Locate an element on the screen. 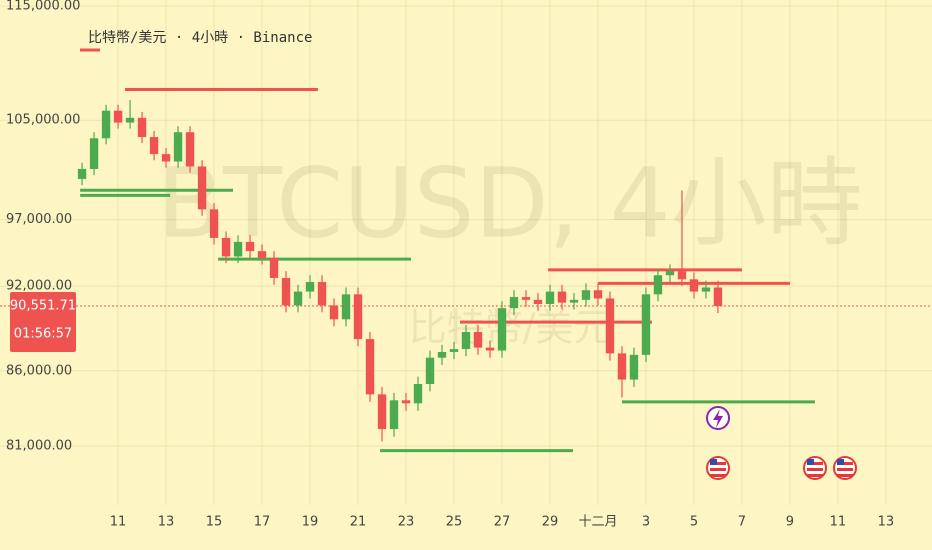  x-tick-label: 29 is located at coordinates (550, 522).